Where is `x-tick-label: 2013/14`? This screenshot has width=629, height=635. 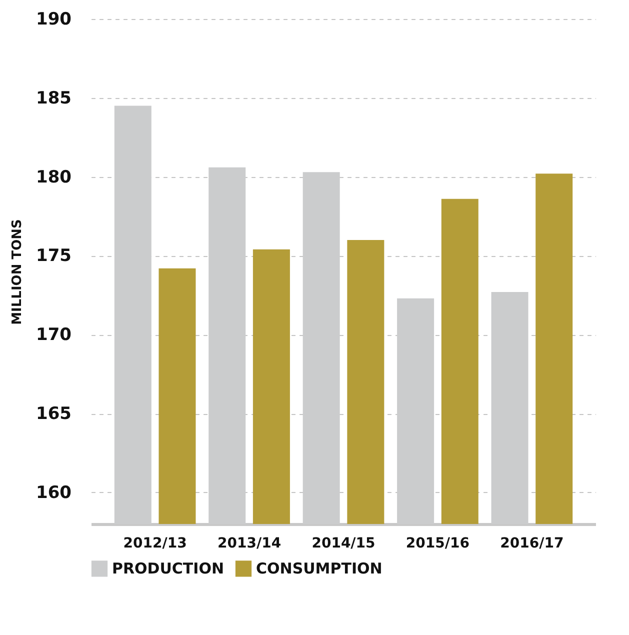 x-tick-label: 2013/14 is located at coordinates (250, 544).